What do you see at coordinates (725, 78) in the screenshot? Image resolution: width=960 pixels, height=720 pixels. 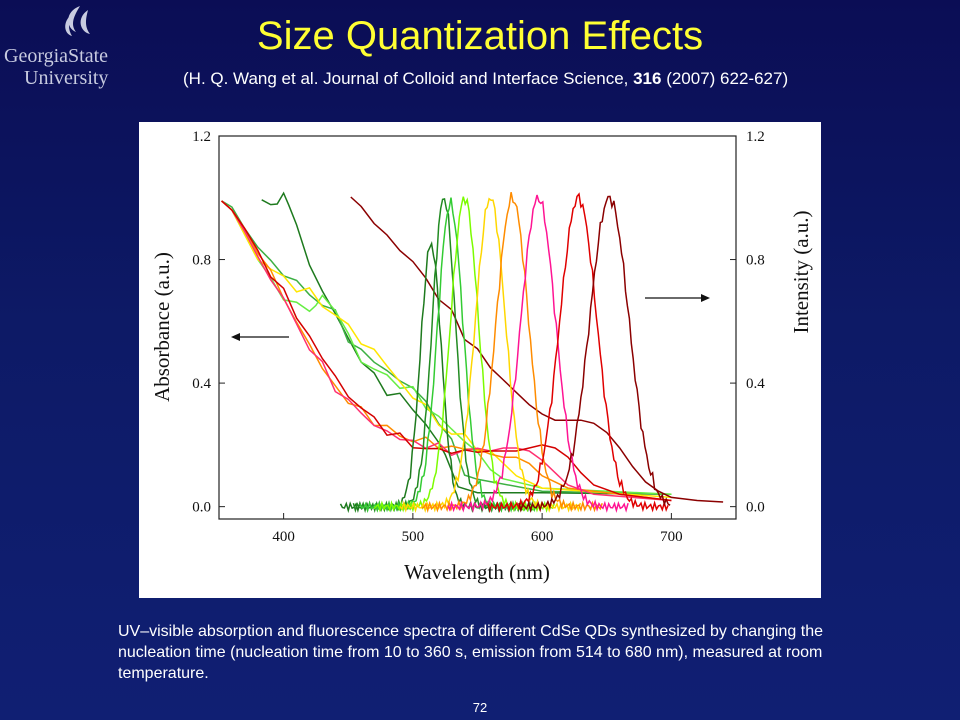 I see `citation-text-after: (2007) 622-627)` at bounding box center [725, 78].